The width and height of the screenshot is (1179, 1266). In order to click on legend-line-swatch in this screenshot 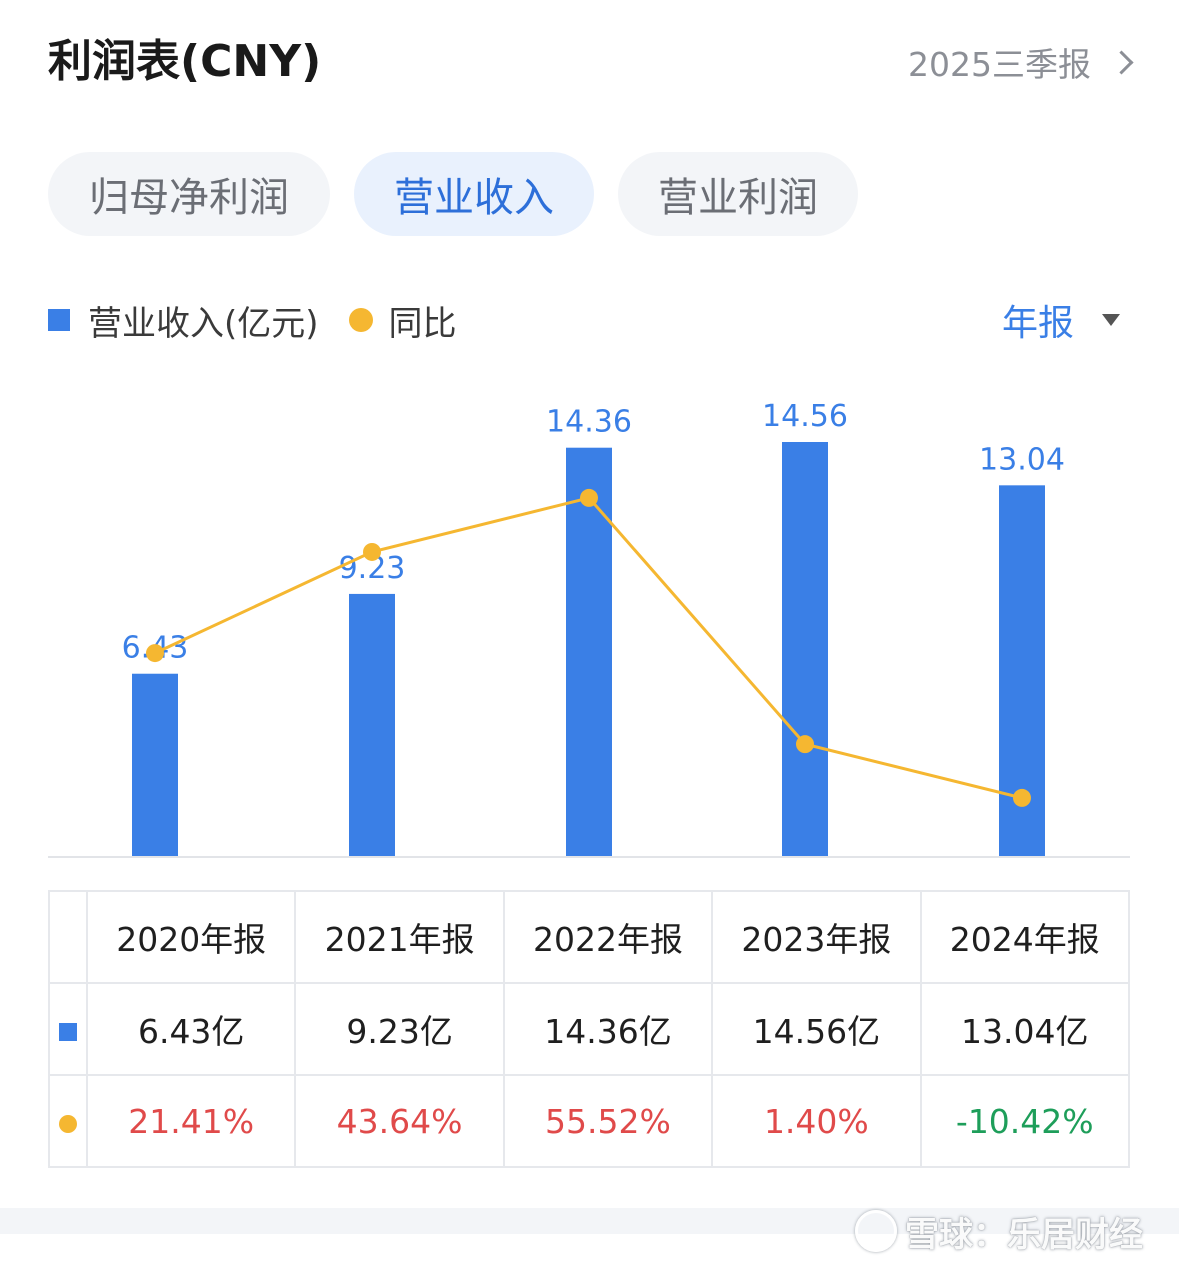, I will do `click(360, 320)`.